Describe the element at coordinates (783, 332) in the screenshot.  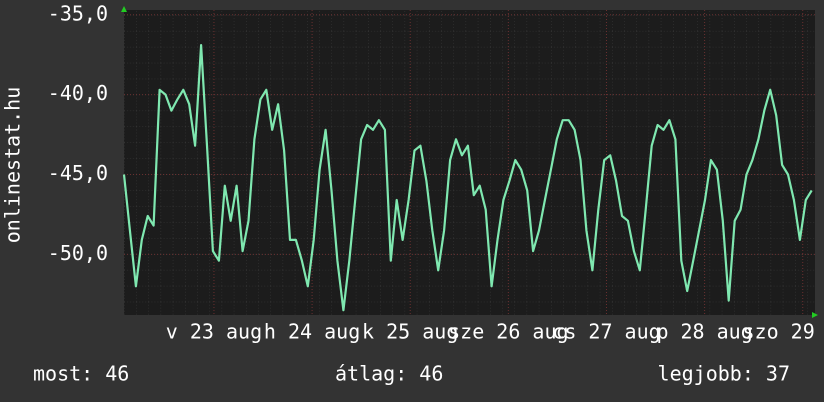
I see `x-tick-label: szo 29 aug` at that location.